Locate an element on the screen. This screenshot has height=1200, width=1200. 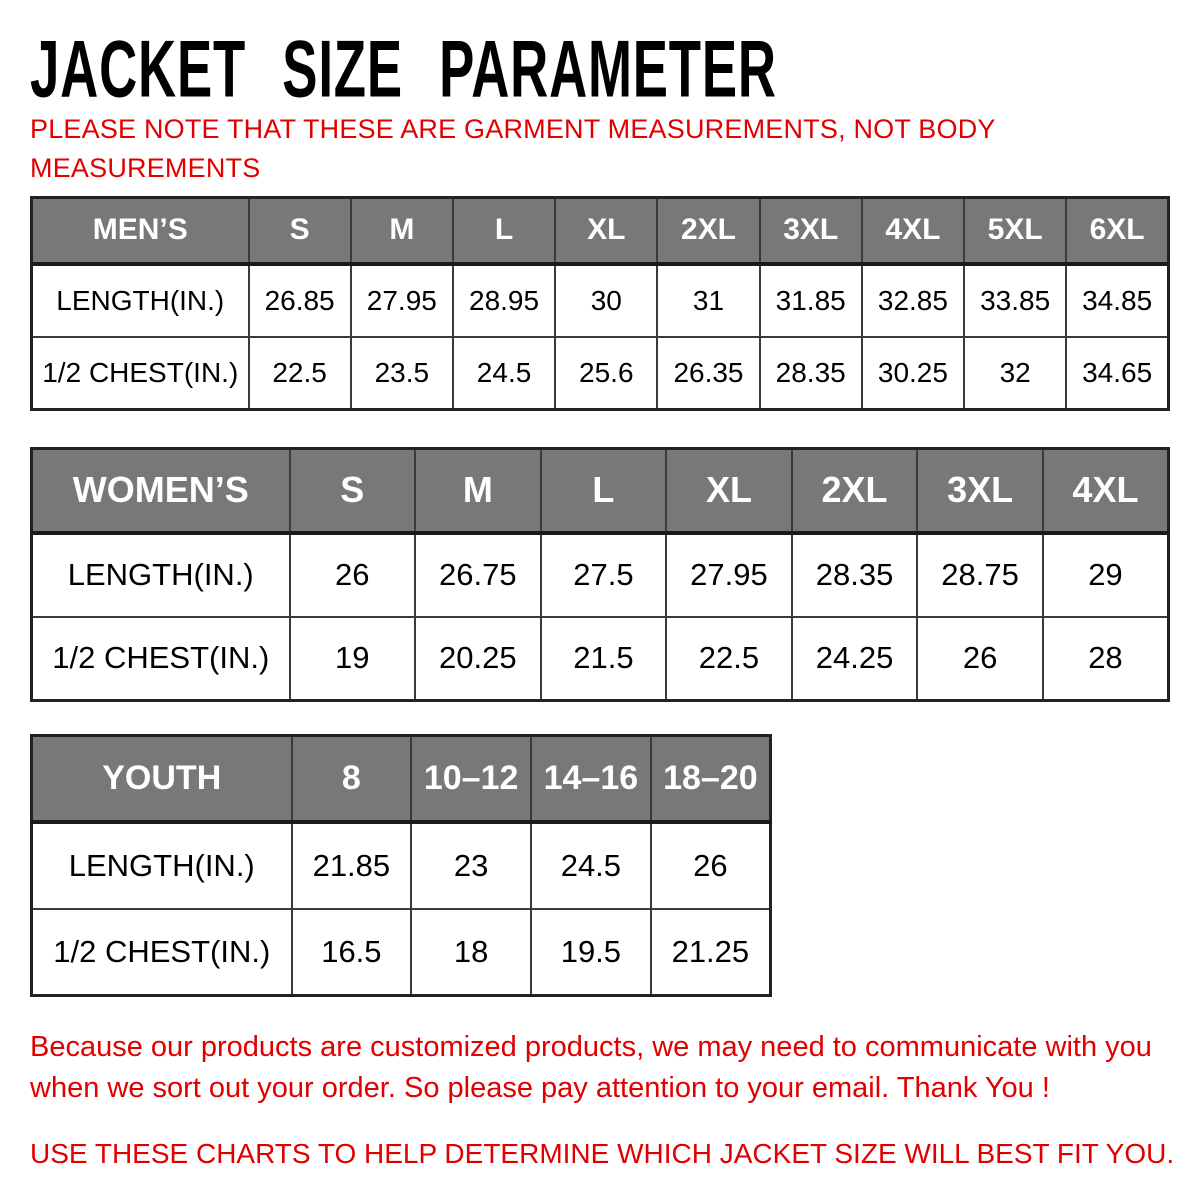
note-line: MEASUREMENTS is located at coordinates (145, 168).